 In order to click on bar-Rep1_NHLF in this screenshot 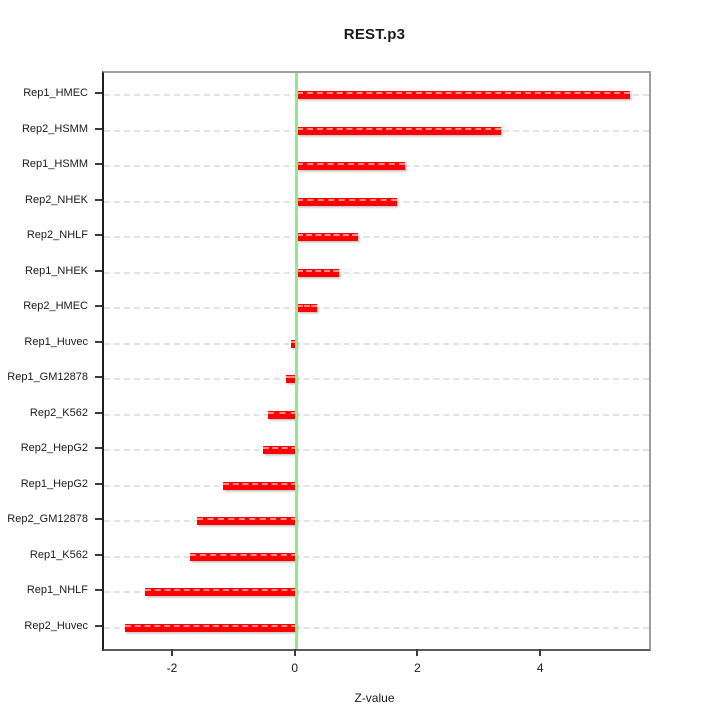, I will do `click(221, 592)`.